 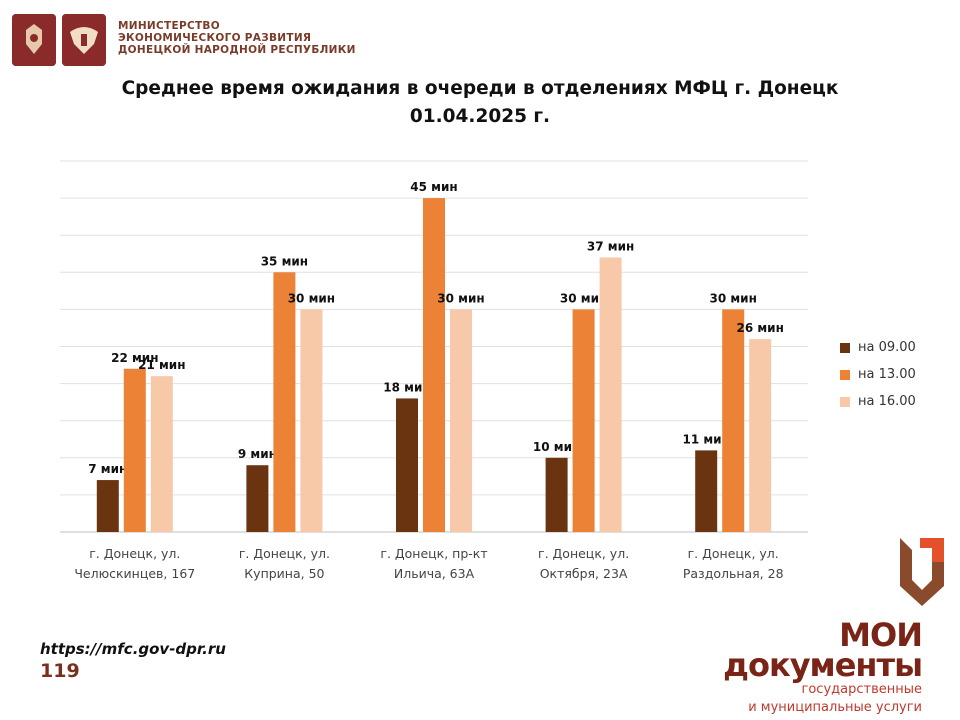 I want to click on data-label: 45 мин, so click(x=433, y=187).